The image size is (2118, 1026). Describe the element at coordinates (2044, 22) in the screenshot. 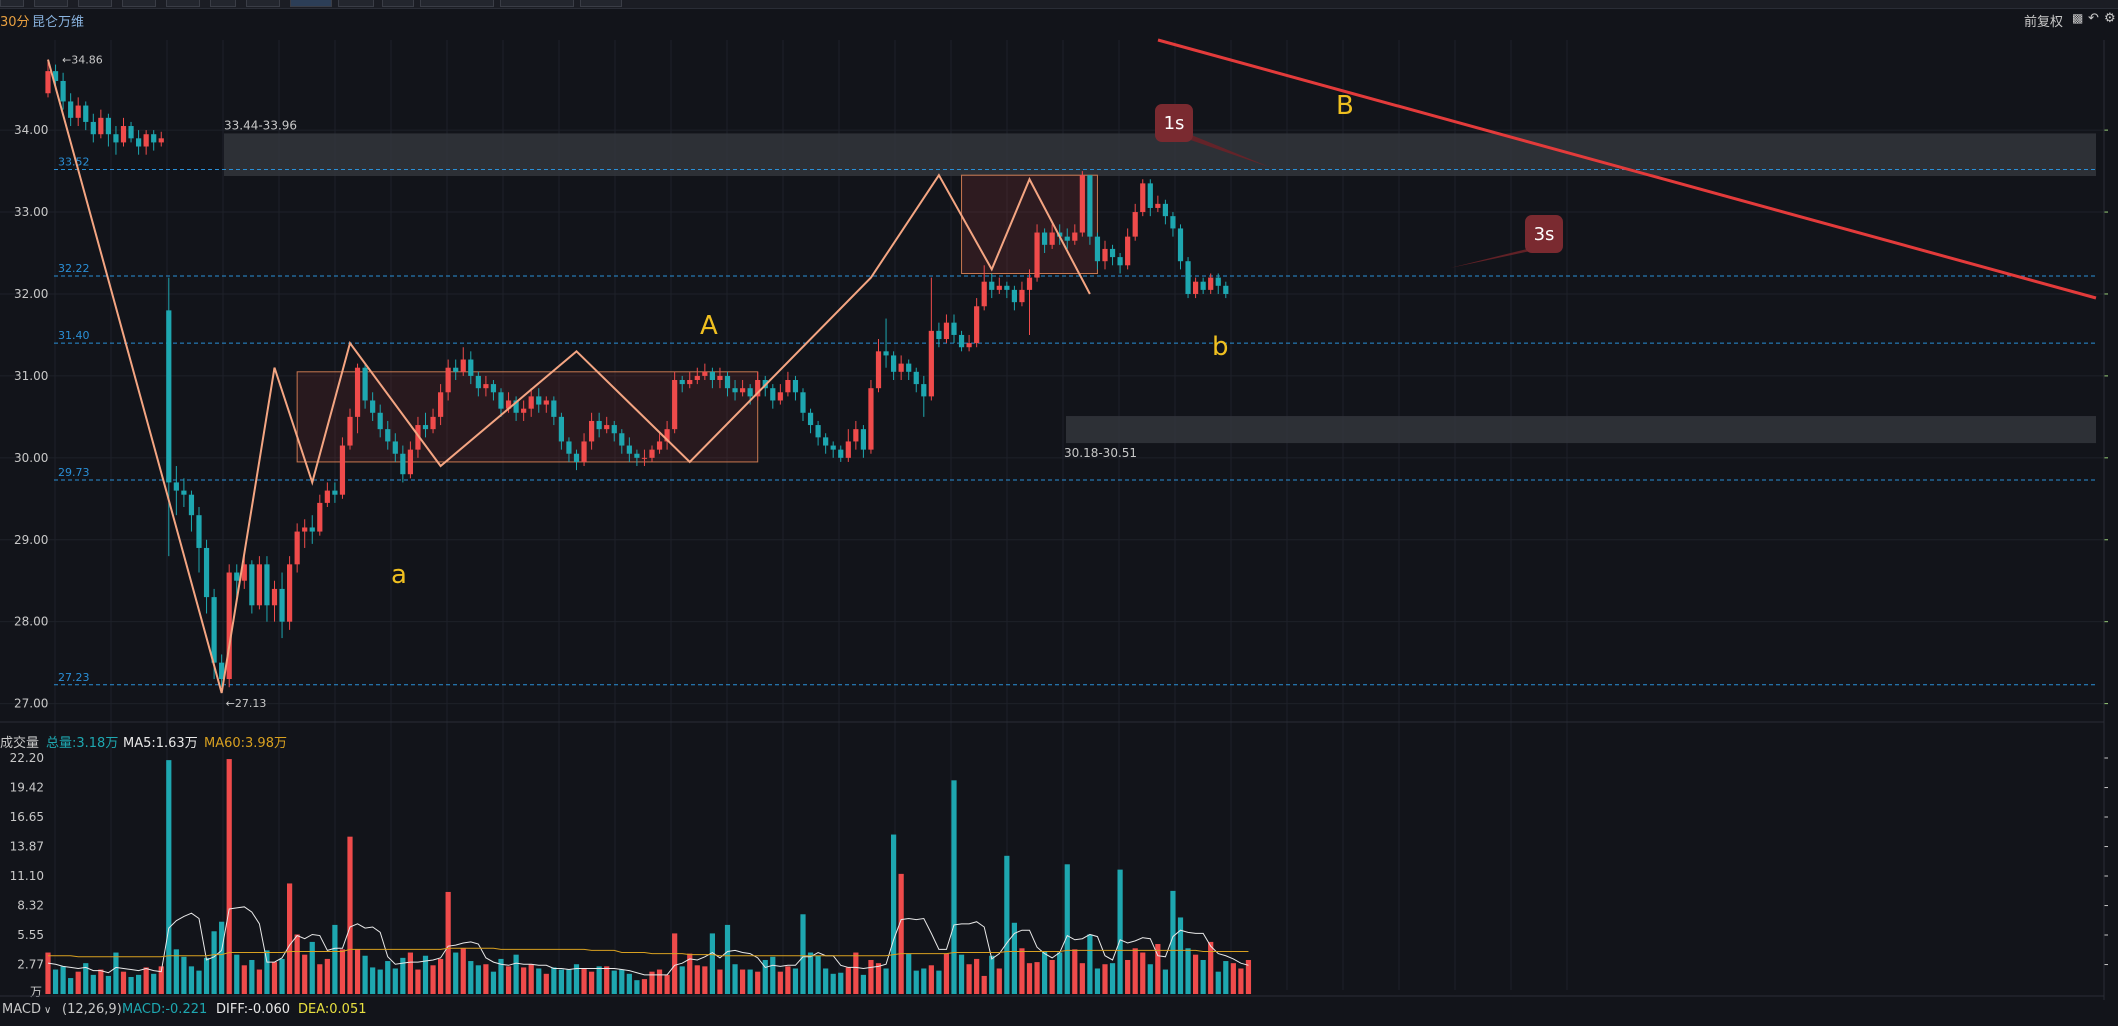

I see `adjust-mode: 前复权` at that location.